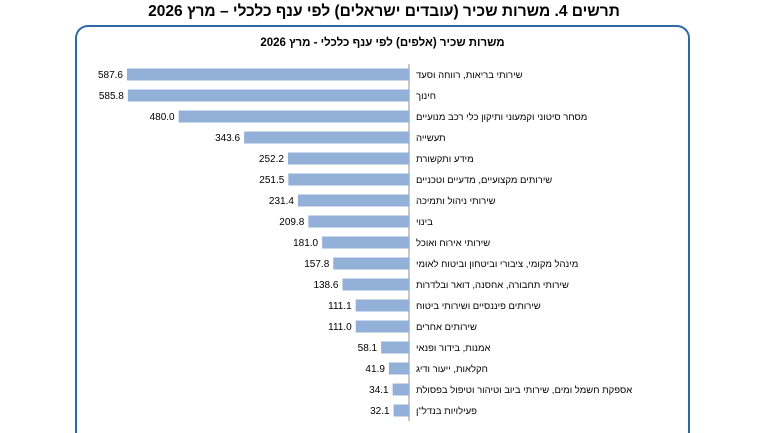 Image resolution: width=768 pixels, height=433 pixels. I want to click on value-label: 111.0, so click(340, 327).